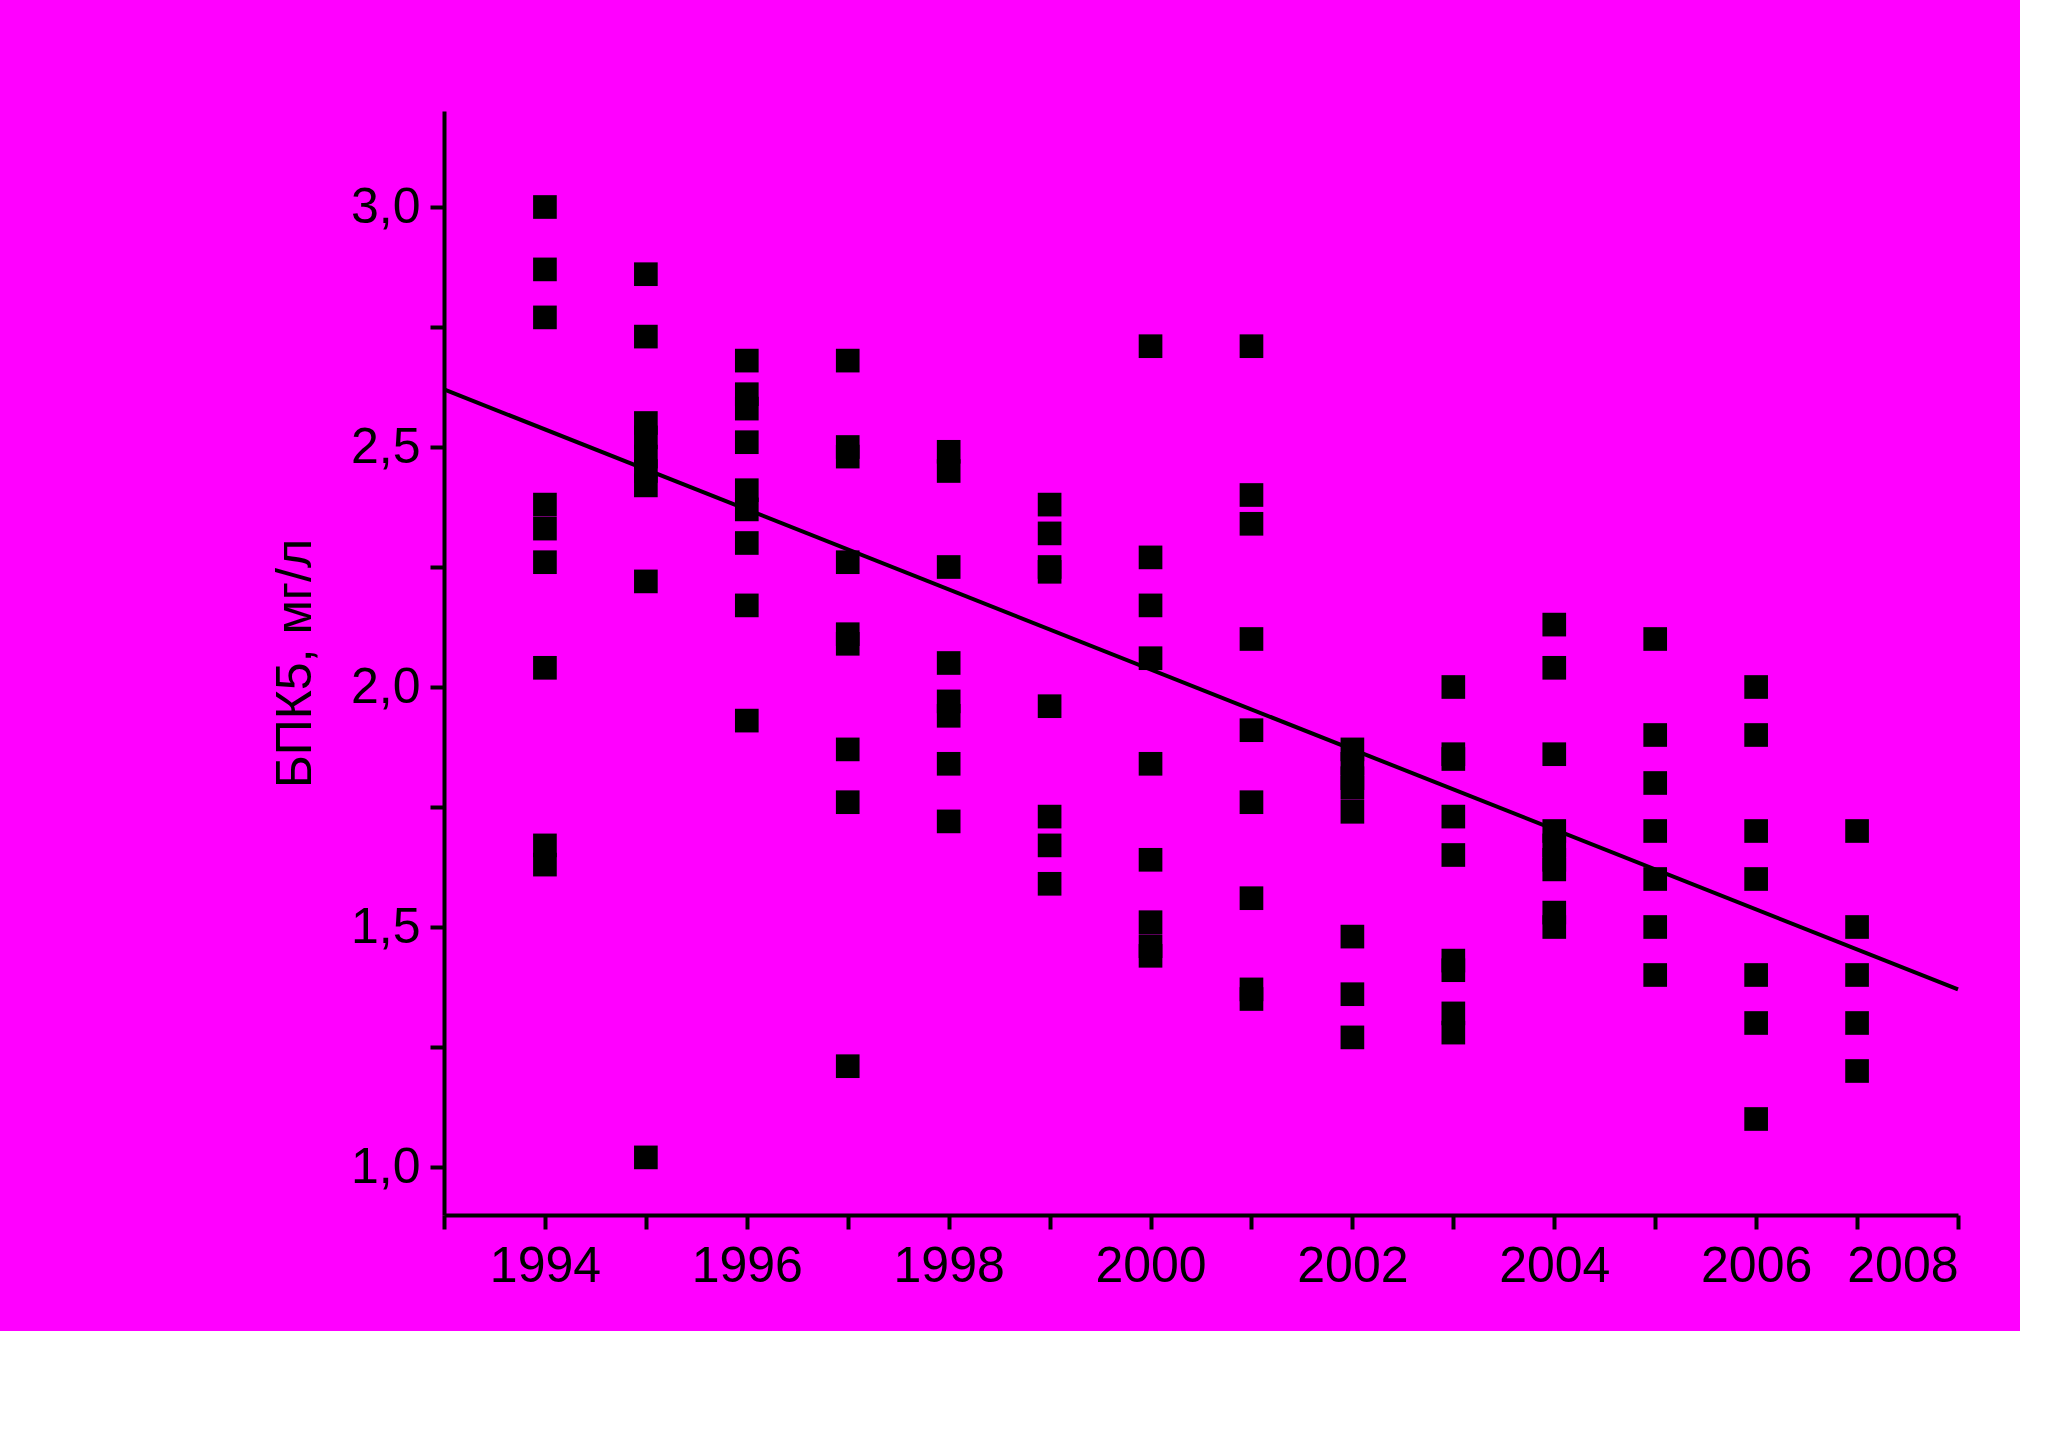 This screenshot has width=2048, height=1454. Describe the element at coordinates (1903, 1264) in the screenshot. I see `x-tick-label: 2008` at that location.